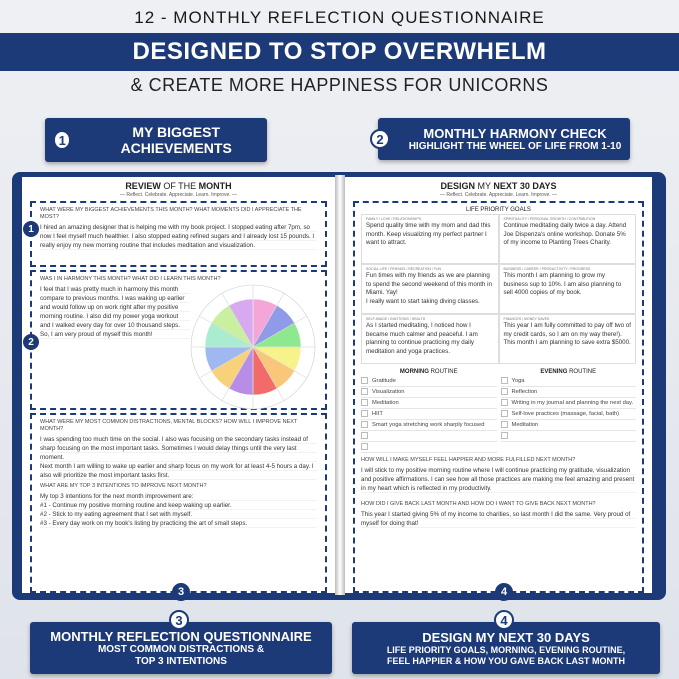  I want to click on morning-item: Meditation, so click(429, 404).